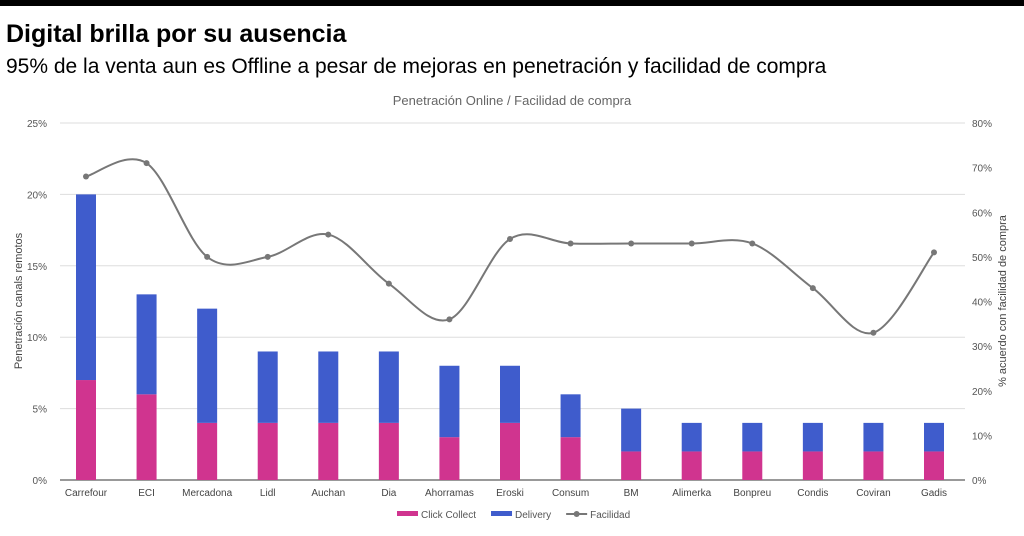 The width and height of the screenshot is (1024, 536). What do you see at coordinates (982, 303) in the screenshot?
I see `y2-tick-label: 40%` at bounding box center [982, 303].